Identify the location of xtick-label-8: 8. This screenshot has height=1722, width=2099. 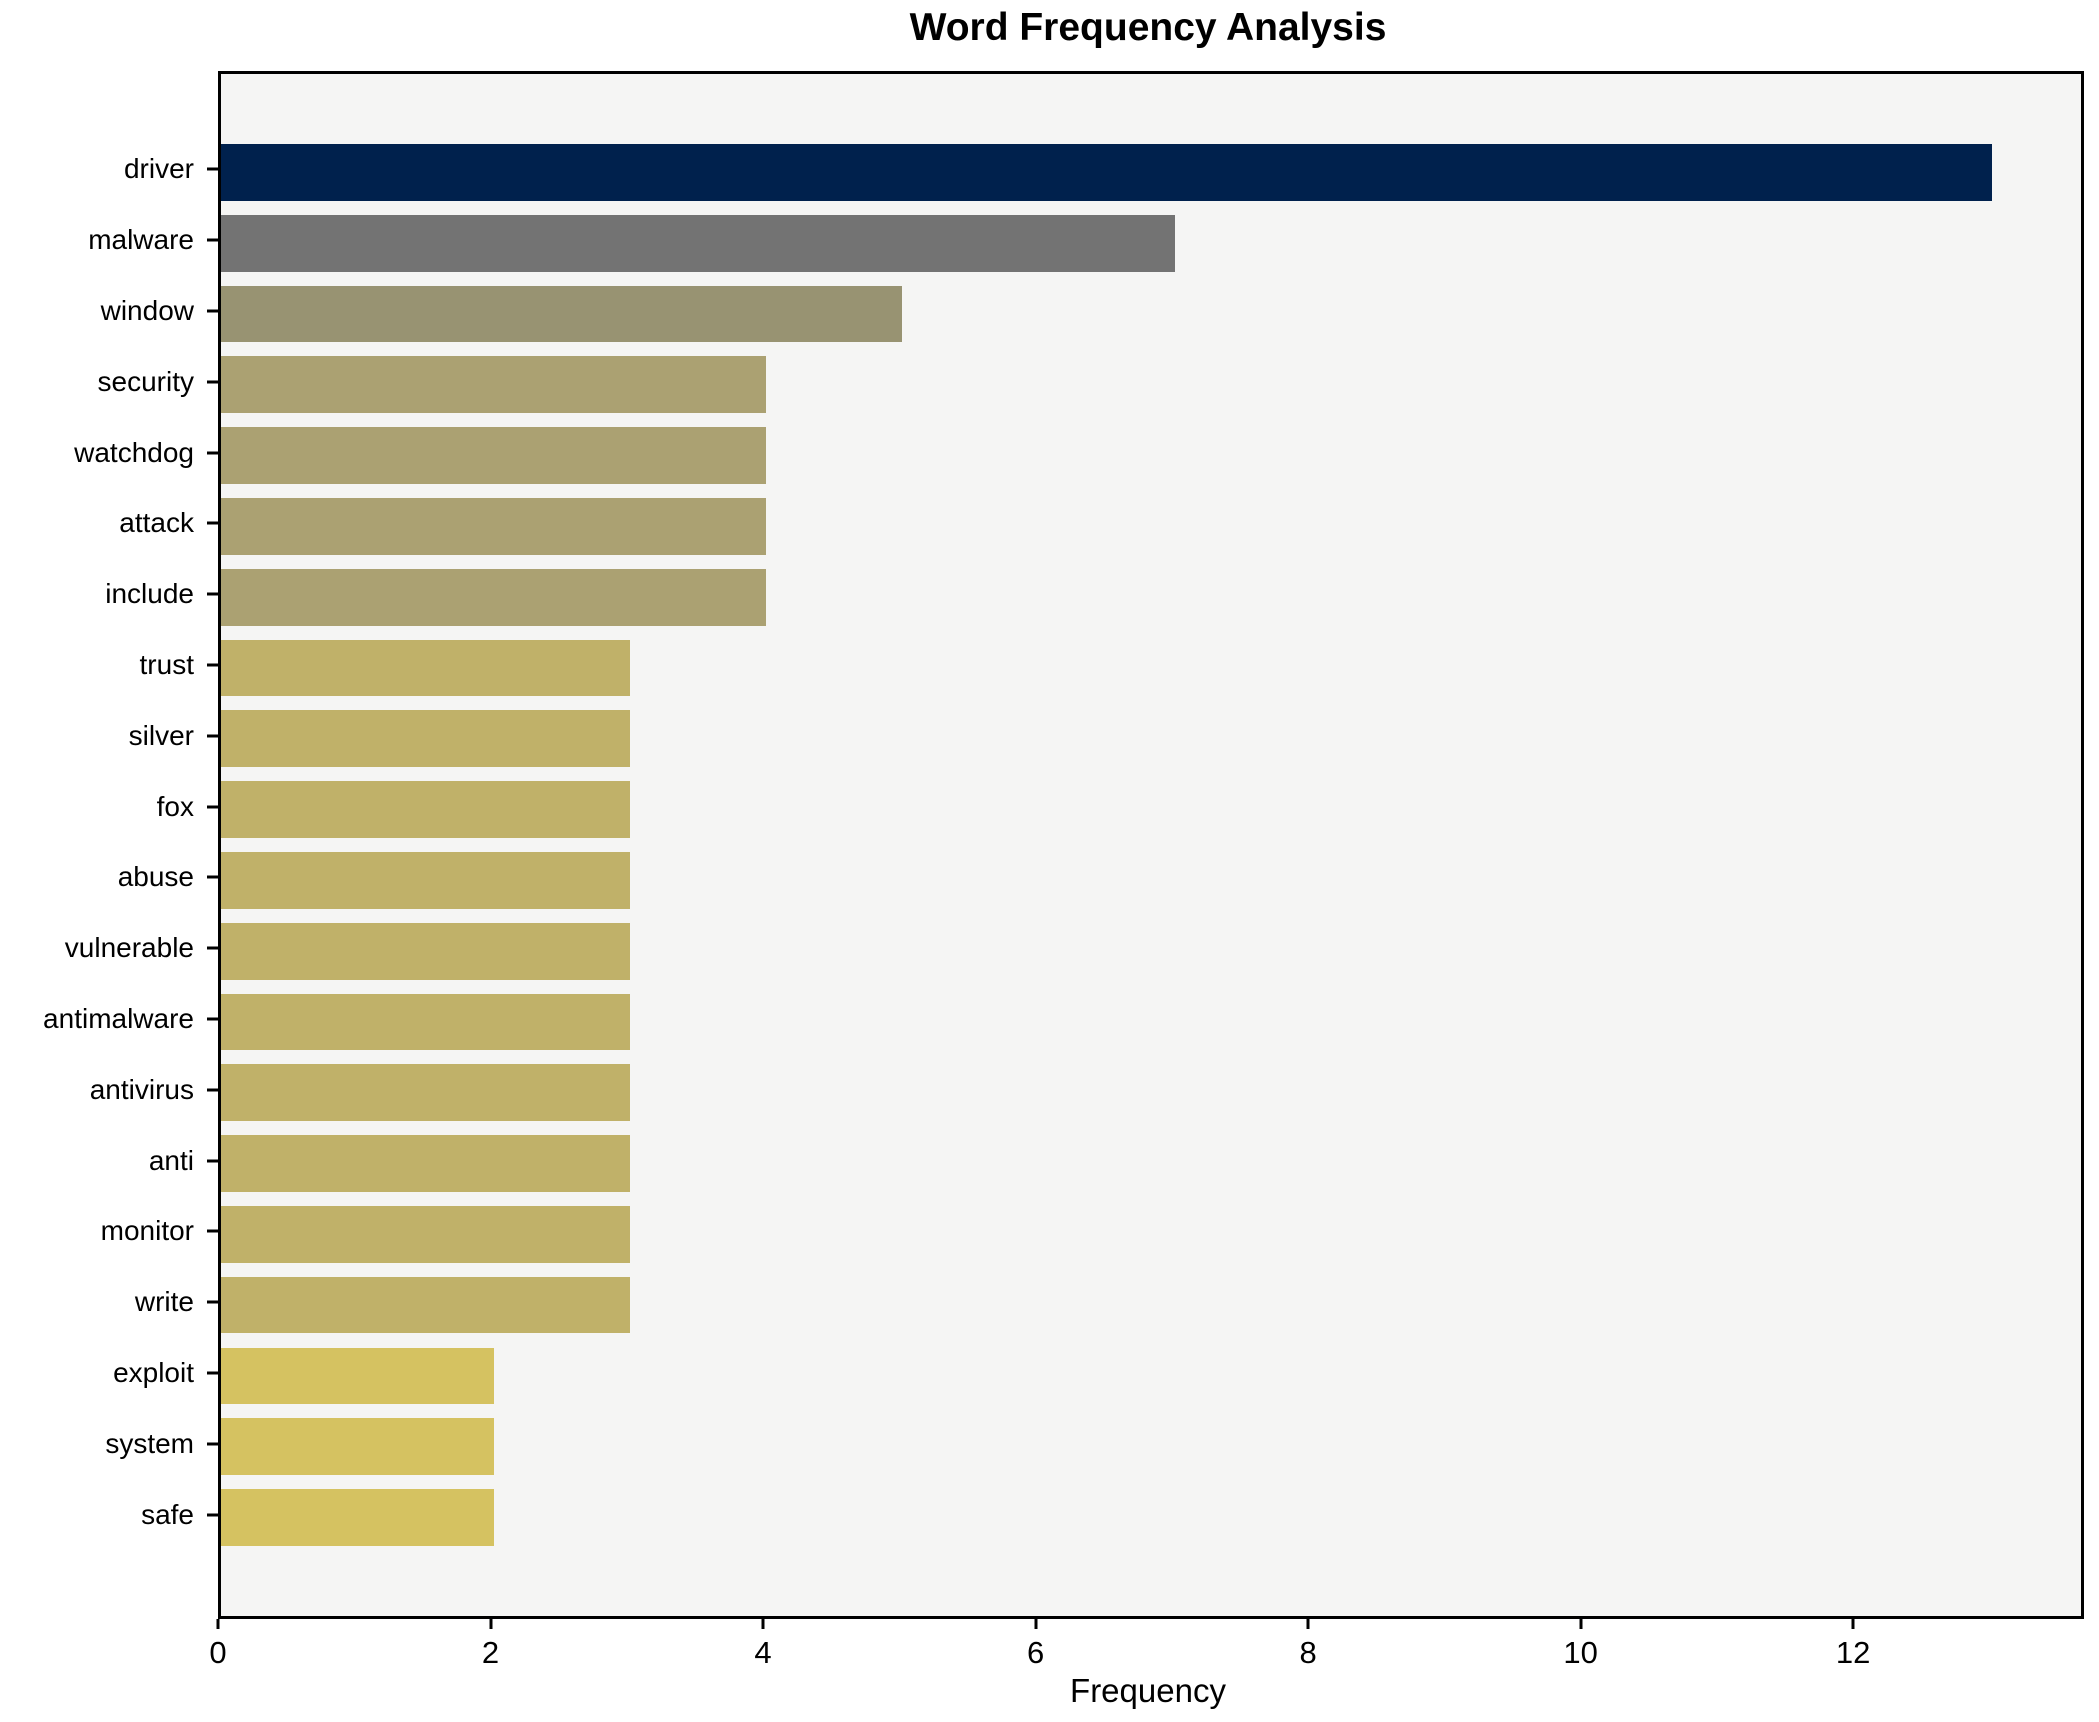
(1308, 1652).